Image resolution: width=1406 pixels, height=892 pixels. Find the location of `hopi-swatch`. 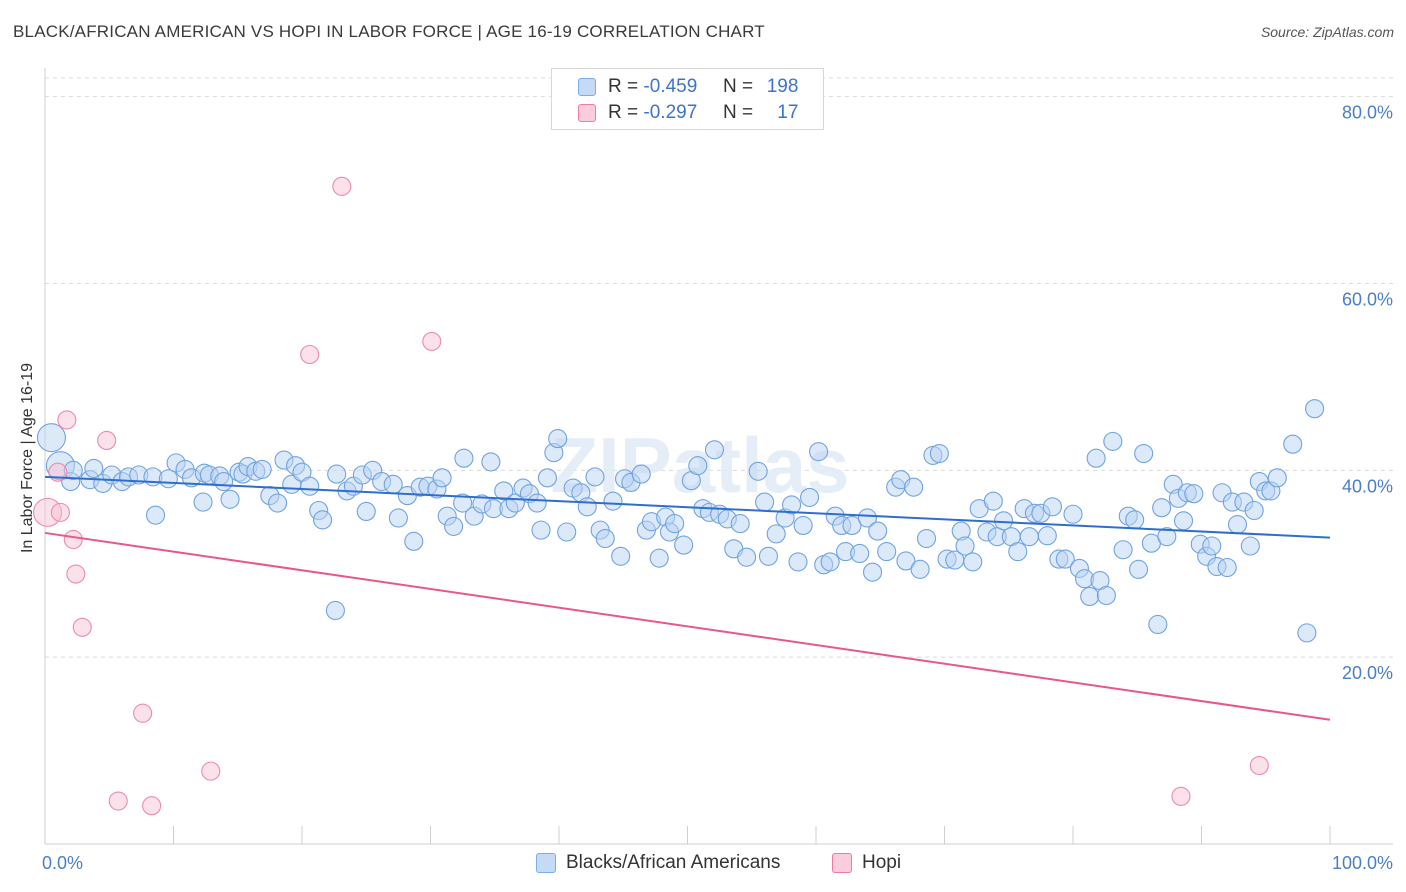

hopi-swatch is located at coordinates (587, 113).